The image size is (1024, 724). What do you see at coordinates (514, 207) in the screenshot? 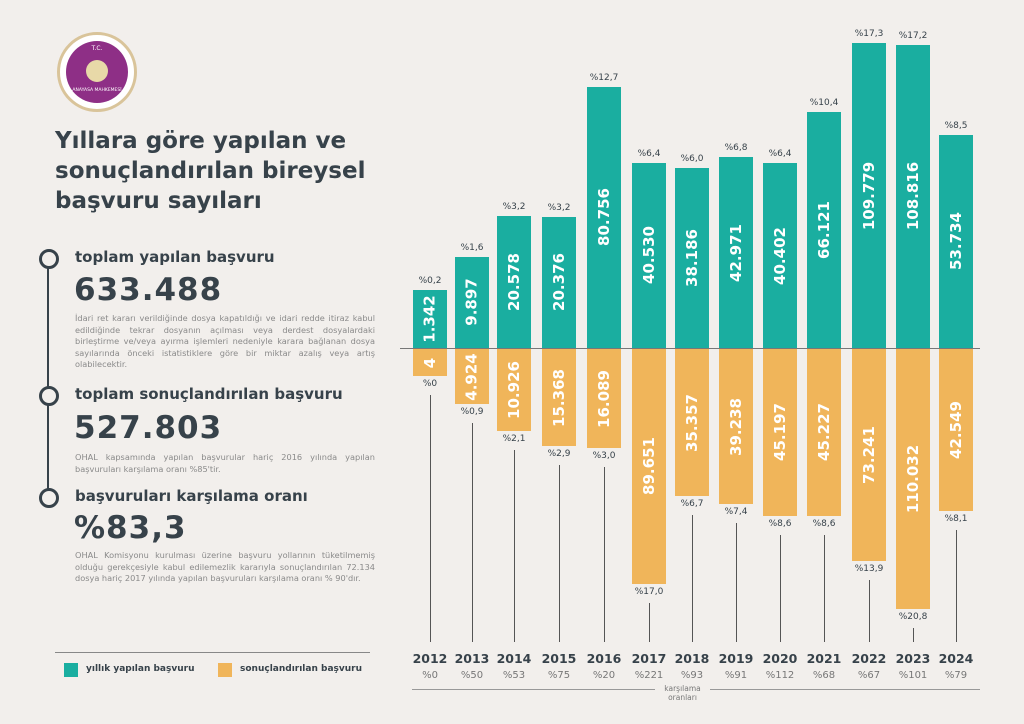
I see `bar-share-label: %3,2` at bounding box center [514, 207].